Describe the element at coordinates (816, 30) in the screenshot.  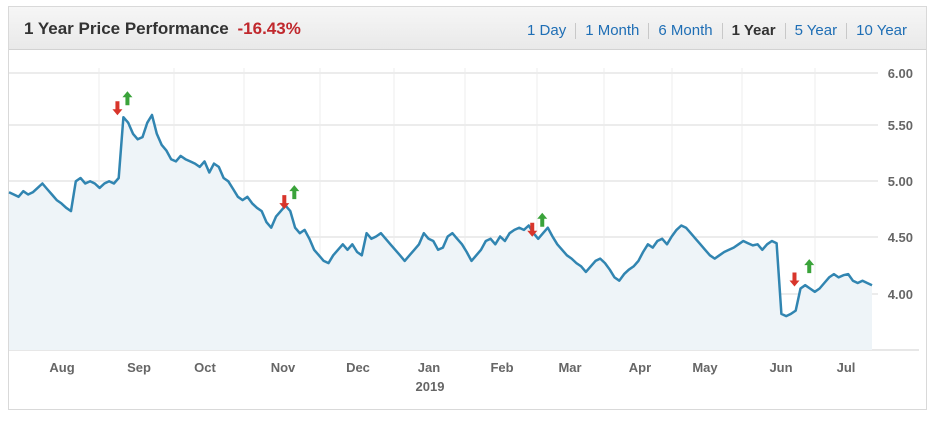
I see `range-button-5-year: 5 Year` at that location.